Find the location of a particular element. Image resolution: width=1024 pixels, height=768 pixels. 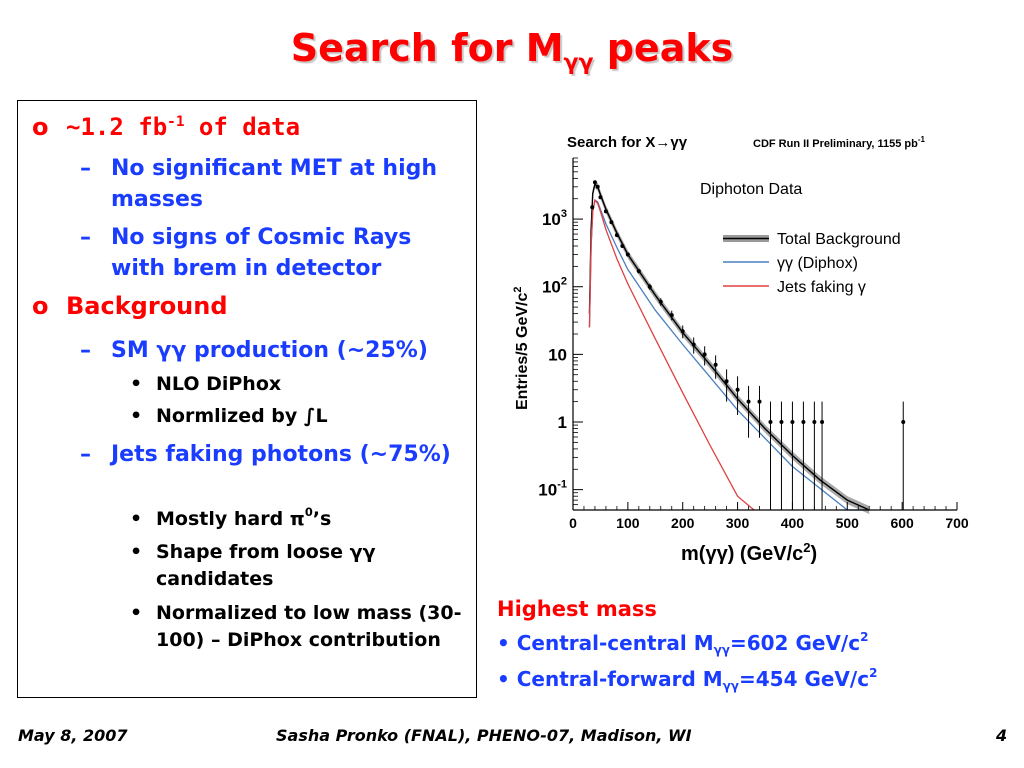

mostly-sup: 0 is located at coordinates (308, 512).